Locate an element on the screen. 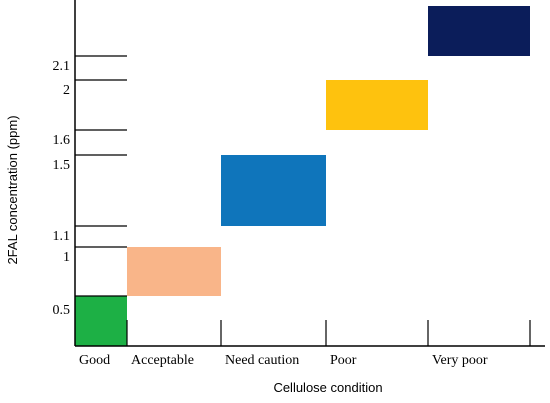  y-tick-label: 2.1 is located at coordinates (62, 66).